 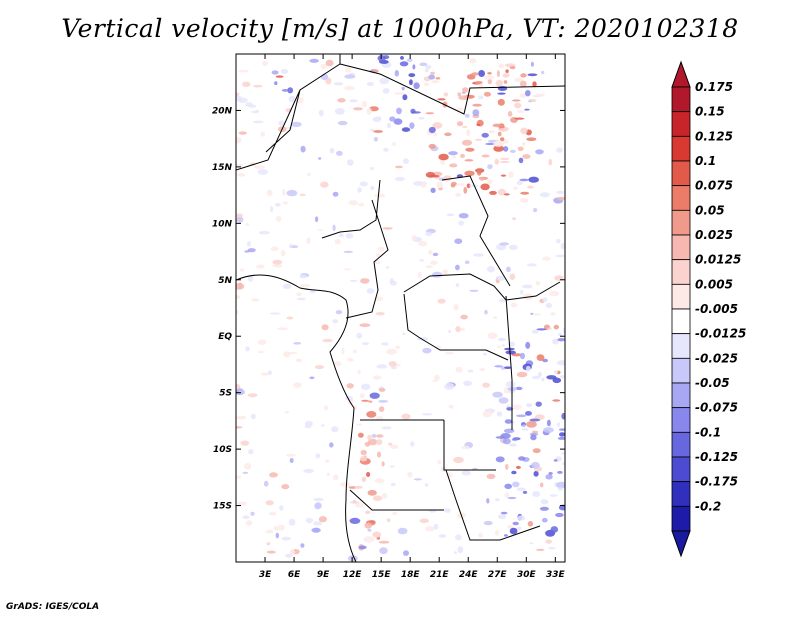 What do you see at coordinates (222, 224) in the screenshot?
I see `y-tick-label: 10N` at bounding box center [222, 224].